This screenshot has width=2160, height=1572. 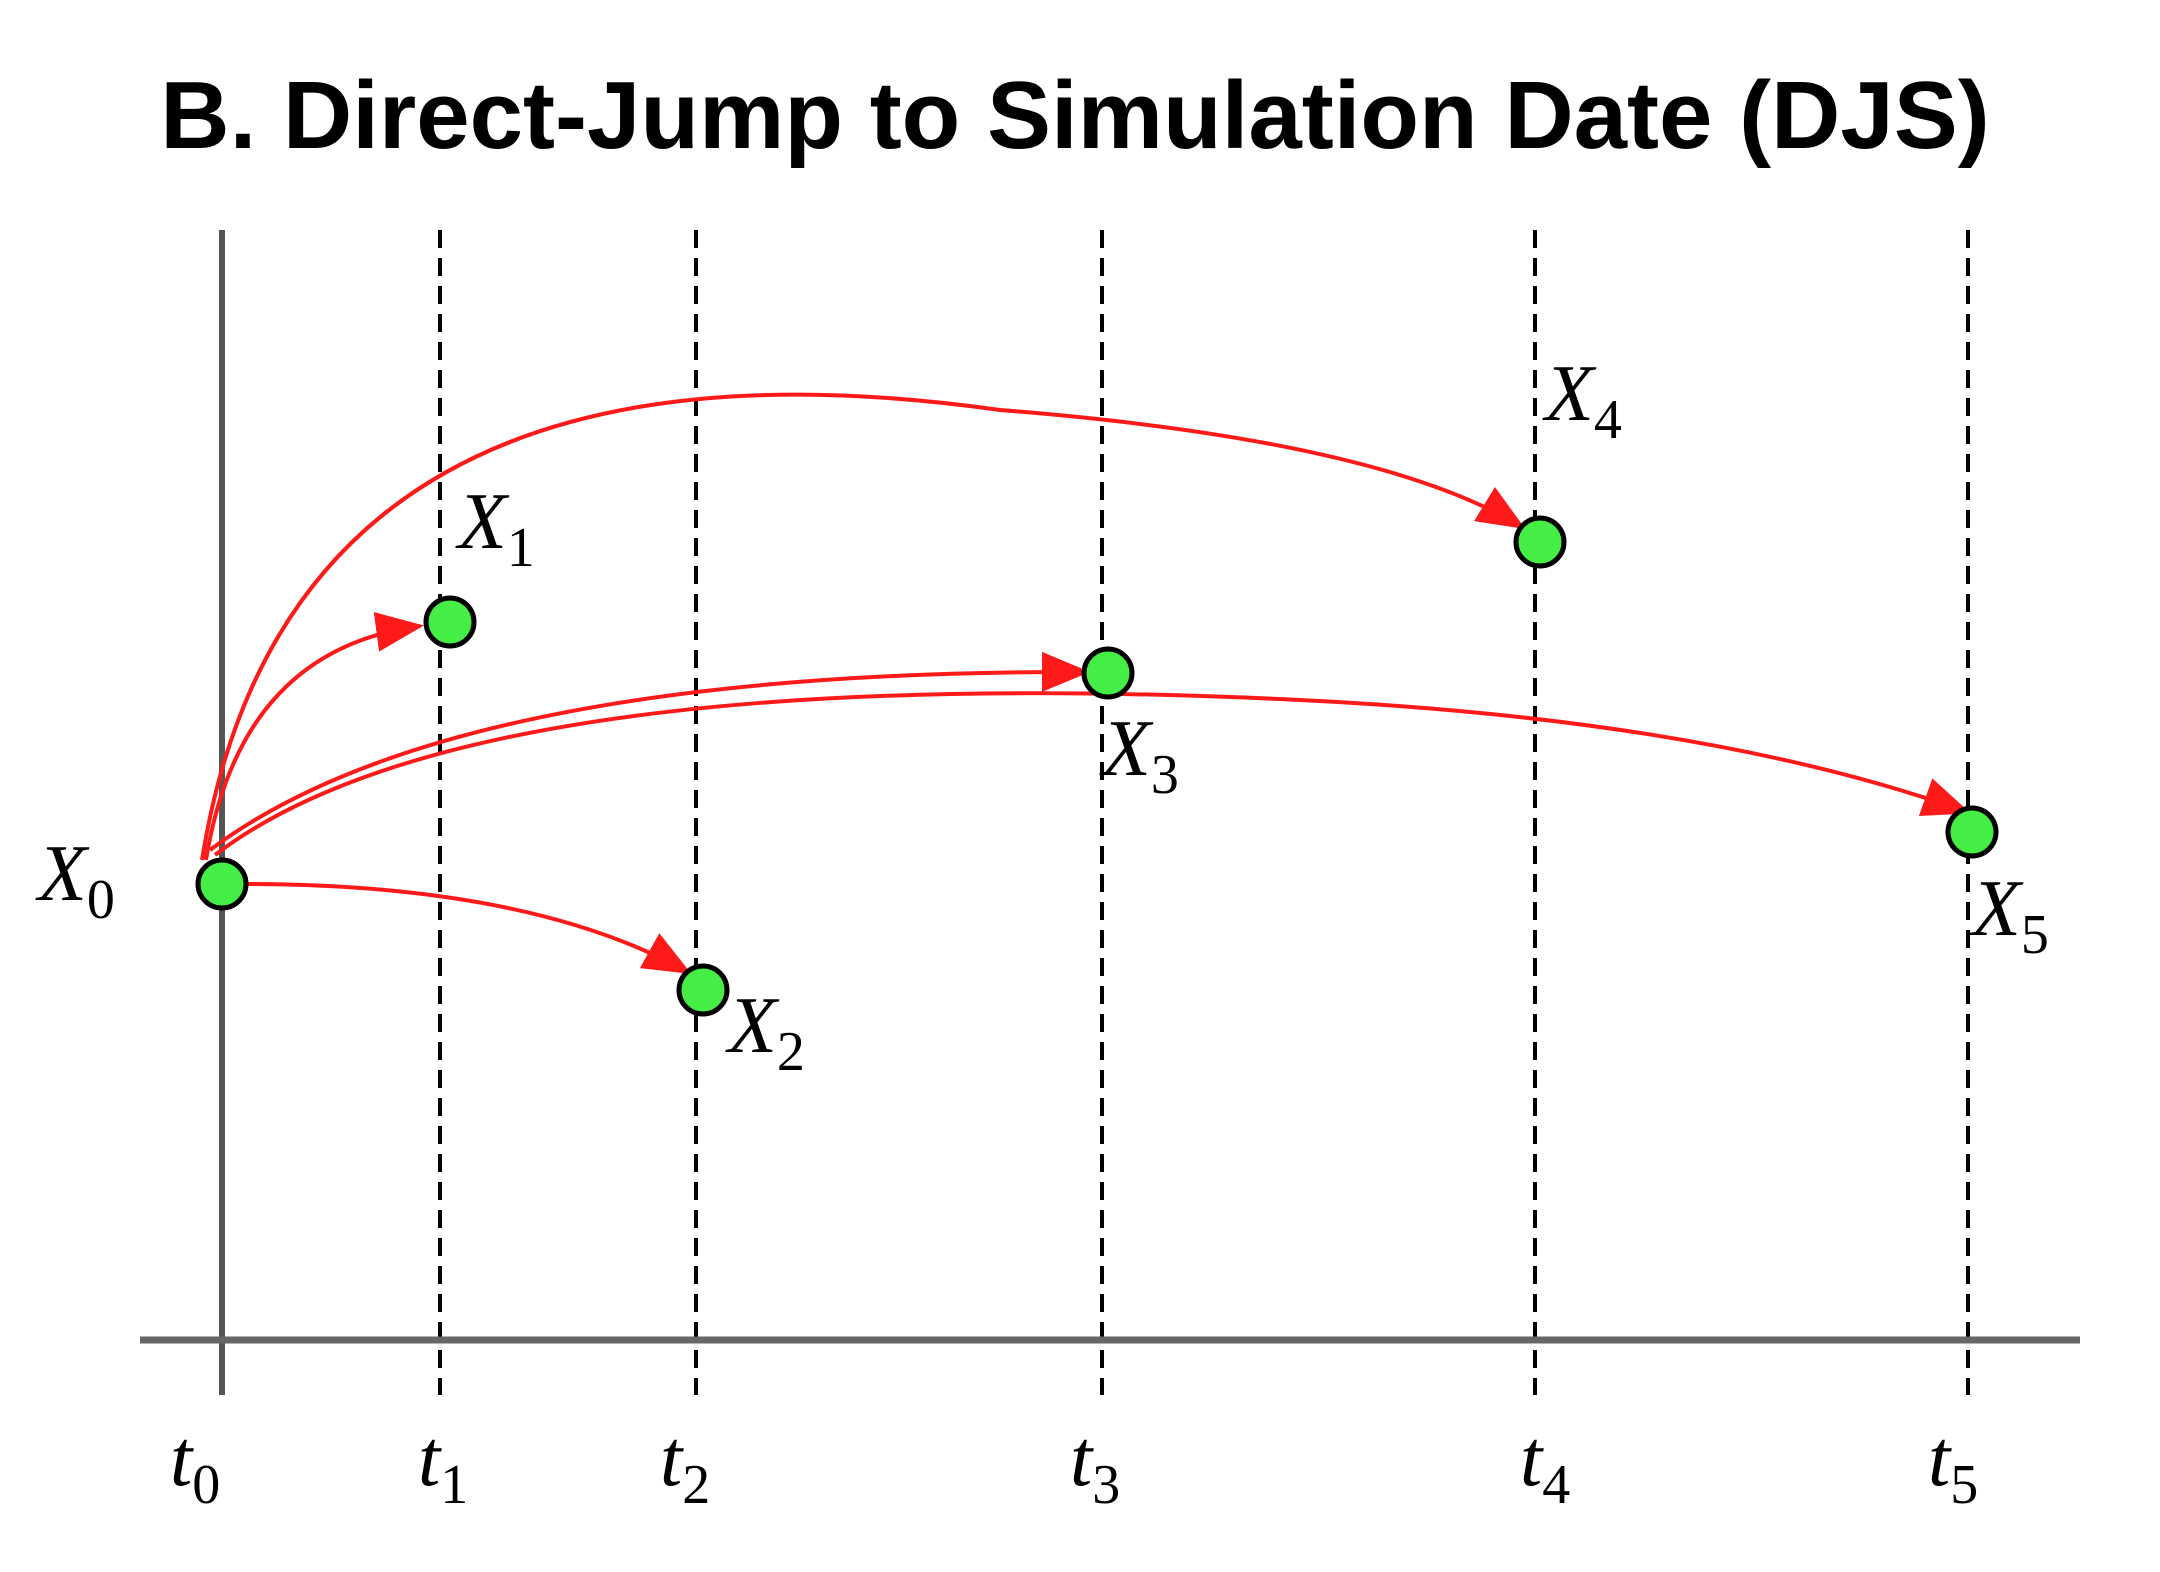 What do you see at coordinates (1075, 115) in the screenshot?
I see `diagram-title: B. Direct-Jump to Simulation Date (DJS)` at bounding box center [1075, 115].